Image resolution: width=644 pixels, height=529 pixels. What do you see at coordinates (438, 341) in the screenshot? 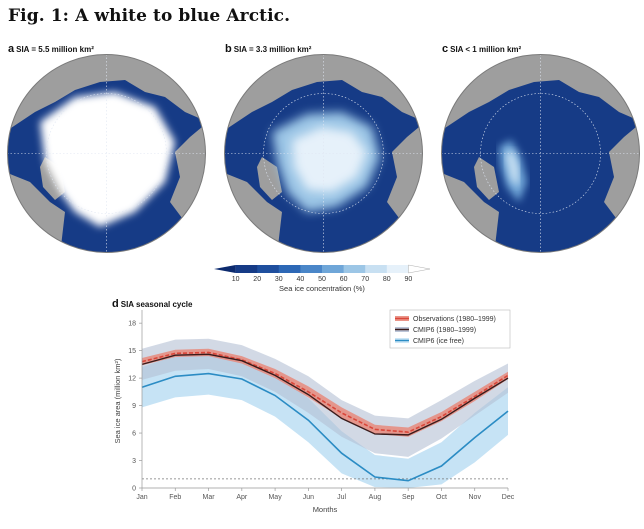
I see `legend-entry: CMIP6 (ice free)` at bounding box center [438, 341].